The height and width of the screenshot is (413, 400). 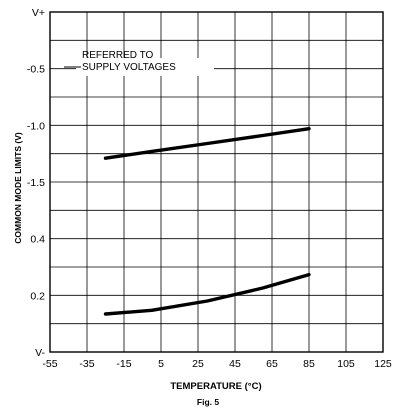 What do you see at coordinates (40, 353) in the screenshot?
I see `y-tick-label: V-` at bounding box center [40, 353].